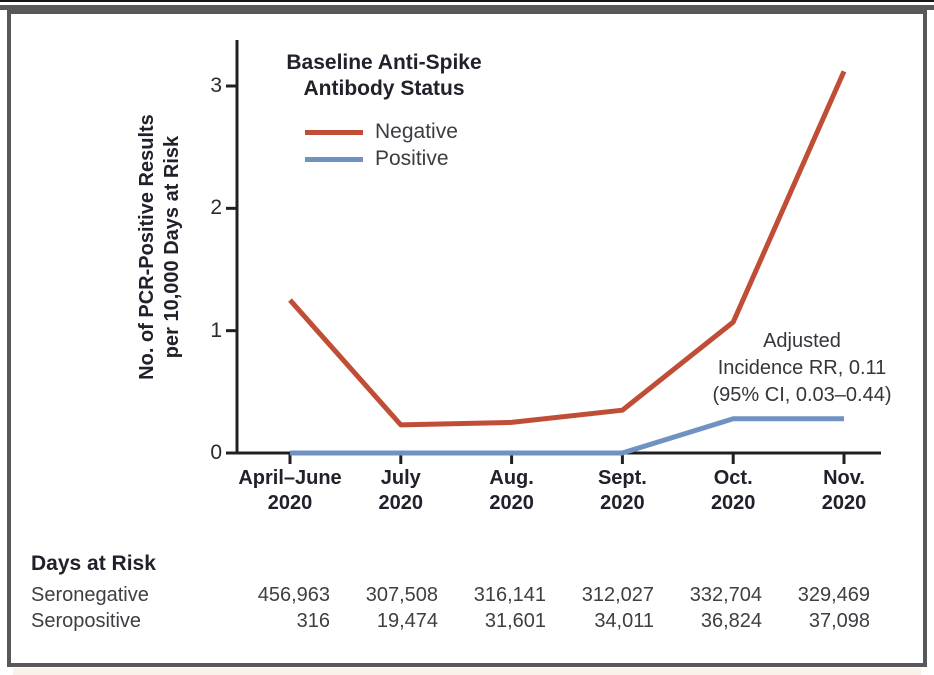 The height and width of the screenshot is (675, 934). Describe the element at coordinates (216, 452) in the screenshot. I see `y-tick-label-0: 0` at that location.